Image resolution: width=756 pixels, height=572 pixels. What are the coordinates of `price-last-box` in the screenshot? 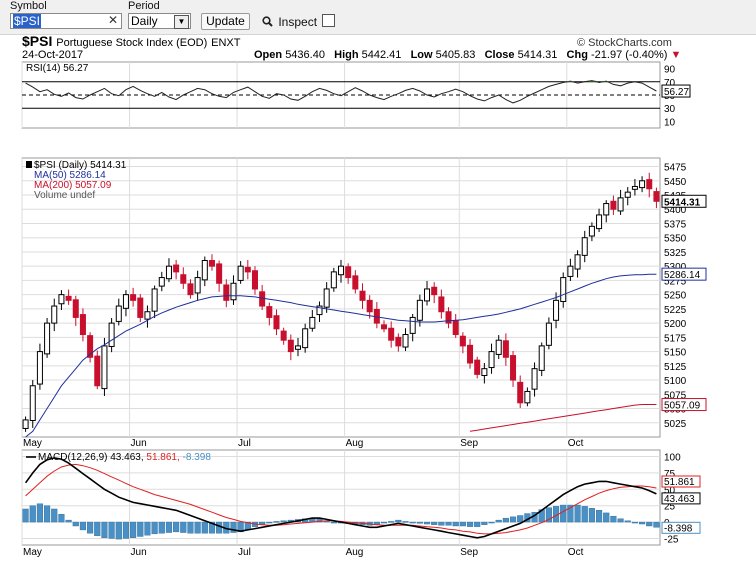 It's located at (684, 201).